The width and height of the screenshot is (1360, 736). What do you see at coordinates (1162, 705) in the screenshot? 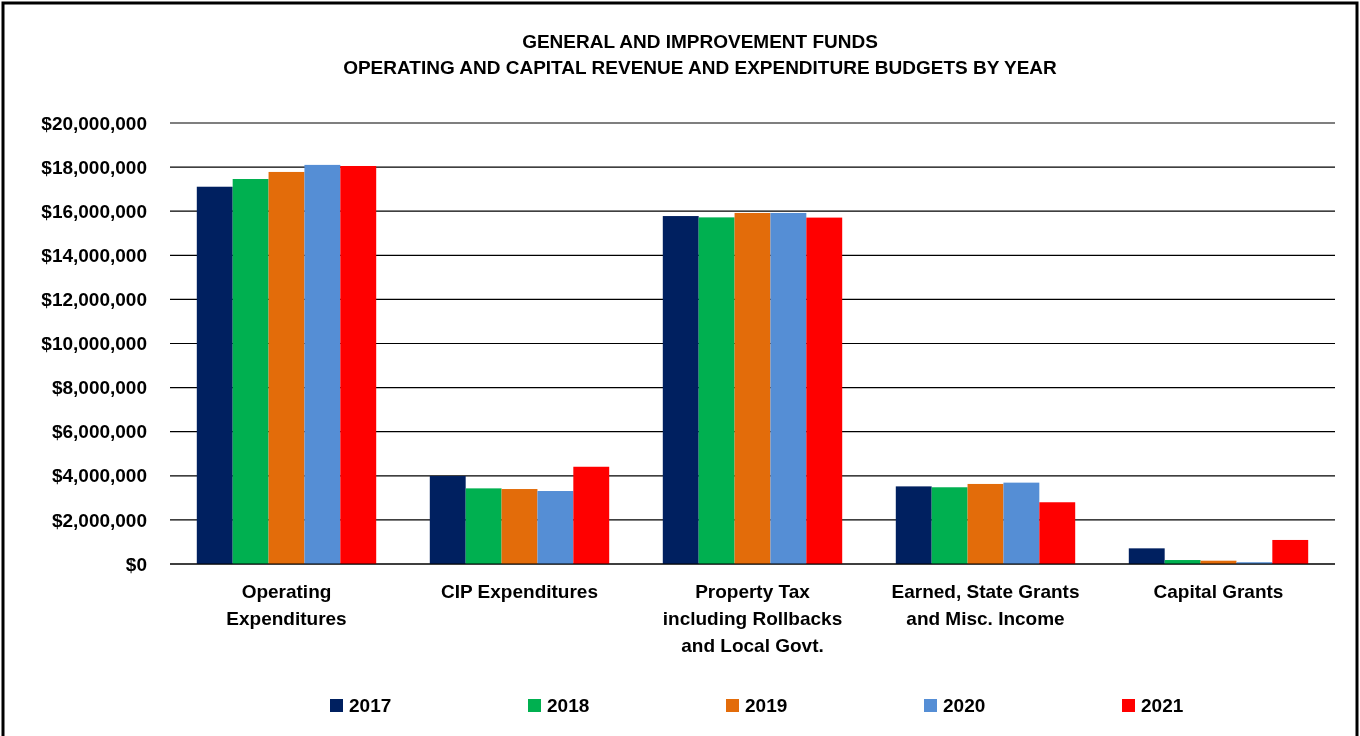
I see `legend-label: 2021` at bounding box center [1162, 705].